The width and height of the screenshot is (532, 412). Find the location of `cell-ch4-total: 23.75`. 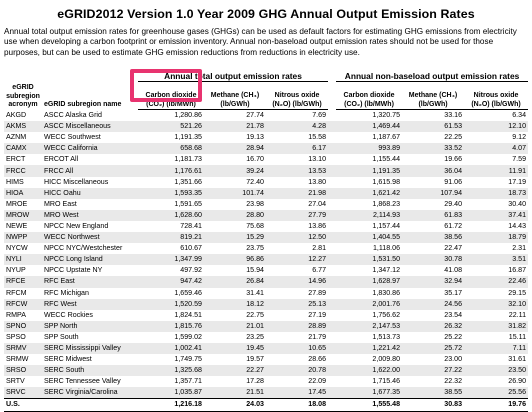

cell-ch4-total: 23.75 is located at coordinates (255, 248).